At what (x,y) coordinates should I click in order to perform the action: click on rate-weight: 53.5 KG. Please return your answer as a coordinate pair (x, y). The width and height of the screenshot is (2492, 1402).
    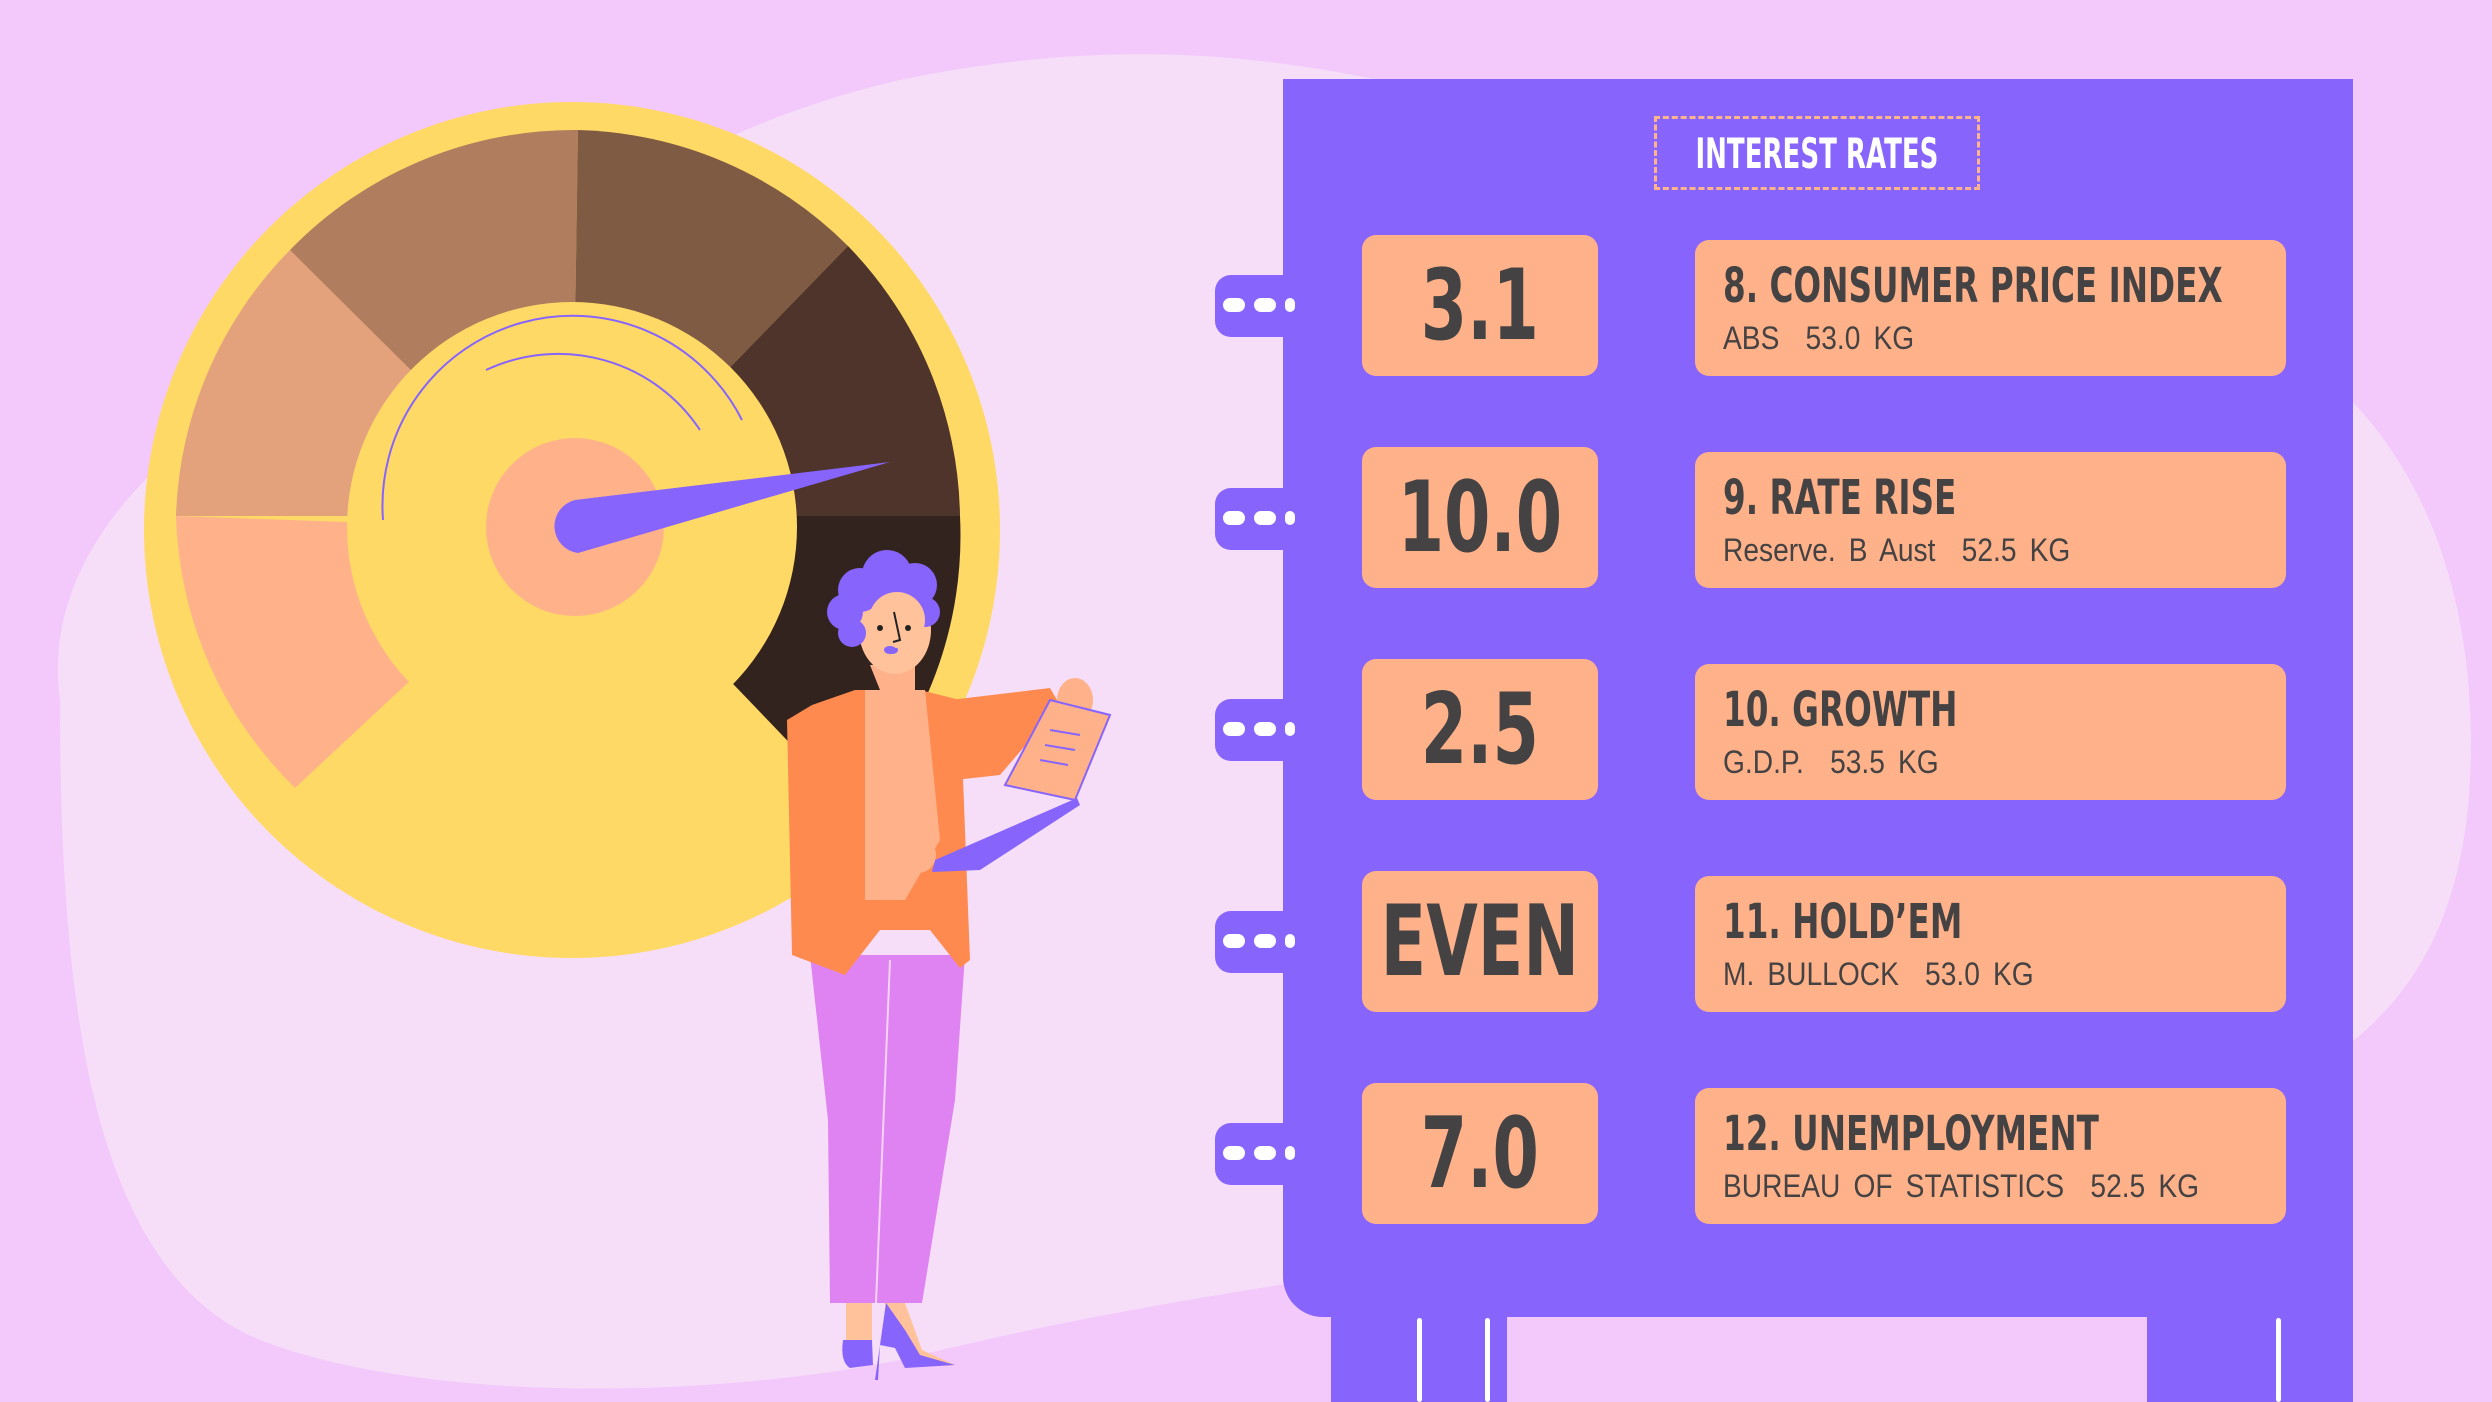
    Looking at the image, I should click on (1884, 762).